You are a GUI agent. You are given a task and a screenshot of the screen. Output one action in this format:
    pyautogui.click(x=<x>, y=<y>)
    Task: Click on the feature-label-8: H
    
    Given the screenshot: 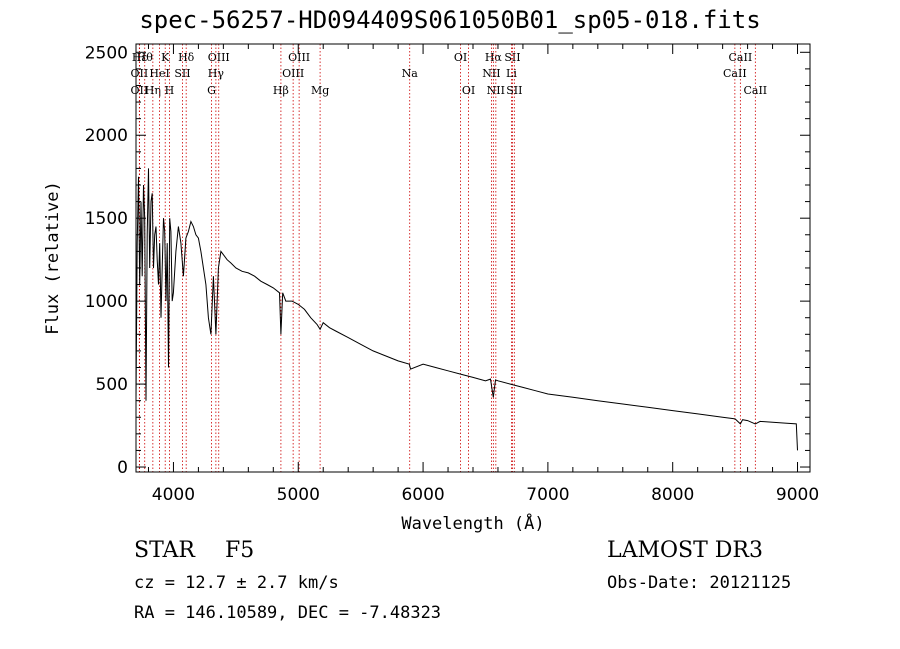 What is the action you would take?
    pyautogui.click(x=170, y=90)
    